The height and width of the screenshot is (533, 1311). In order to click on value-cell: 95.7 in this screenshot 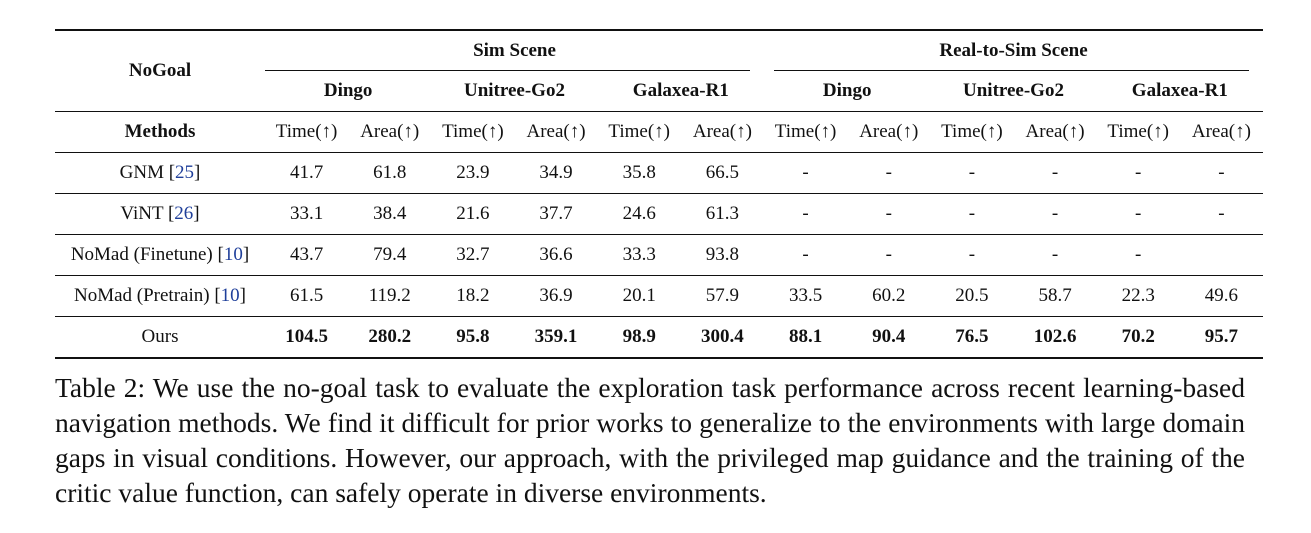, I will do `click(1221, 337)`.